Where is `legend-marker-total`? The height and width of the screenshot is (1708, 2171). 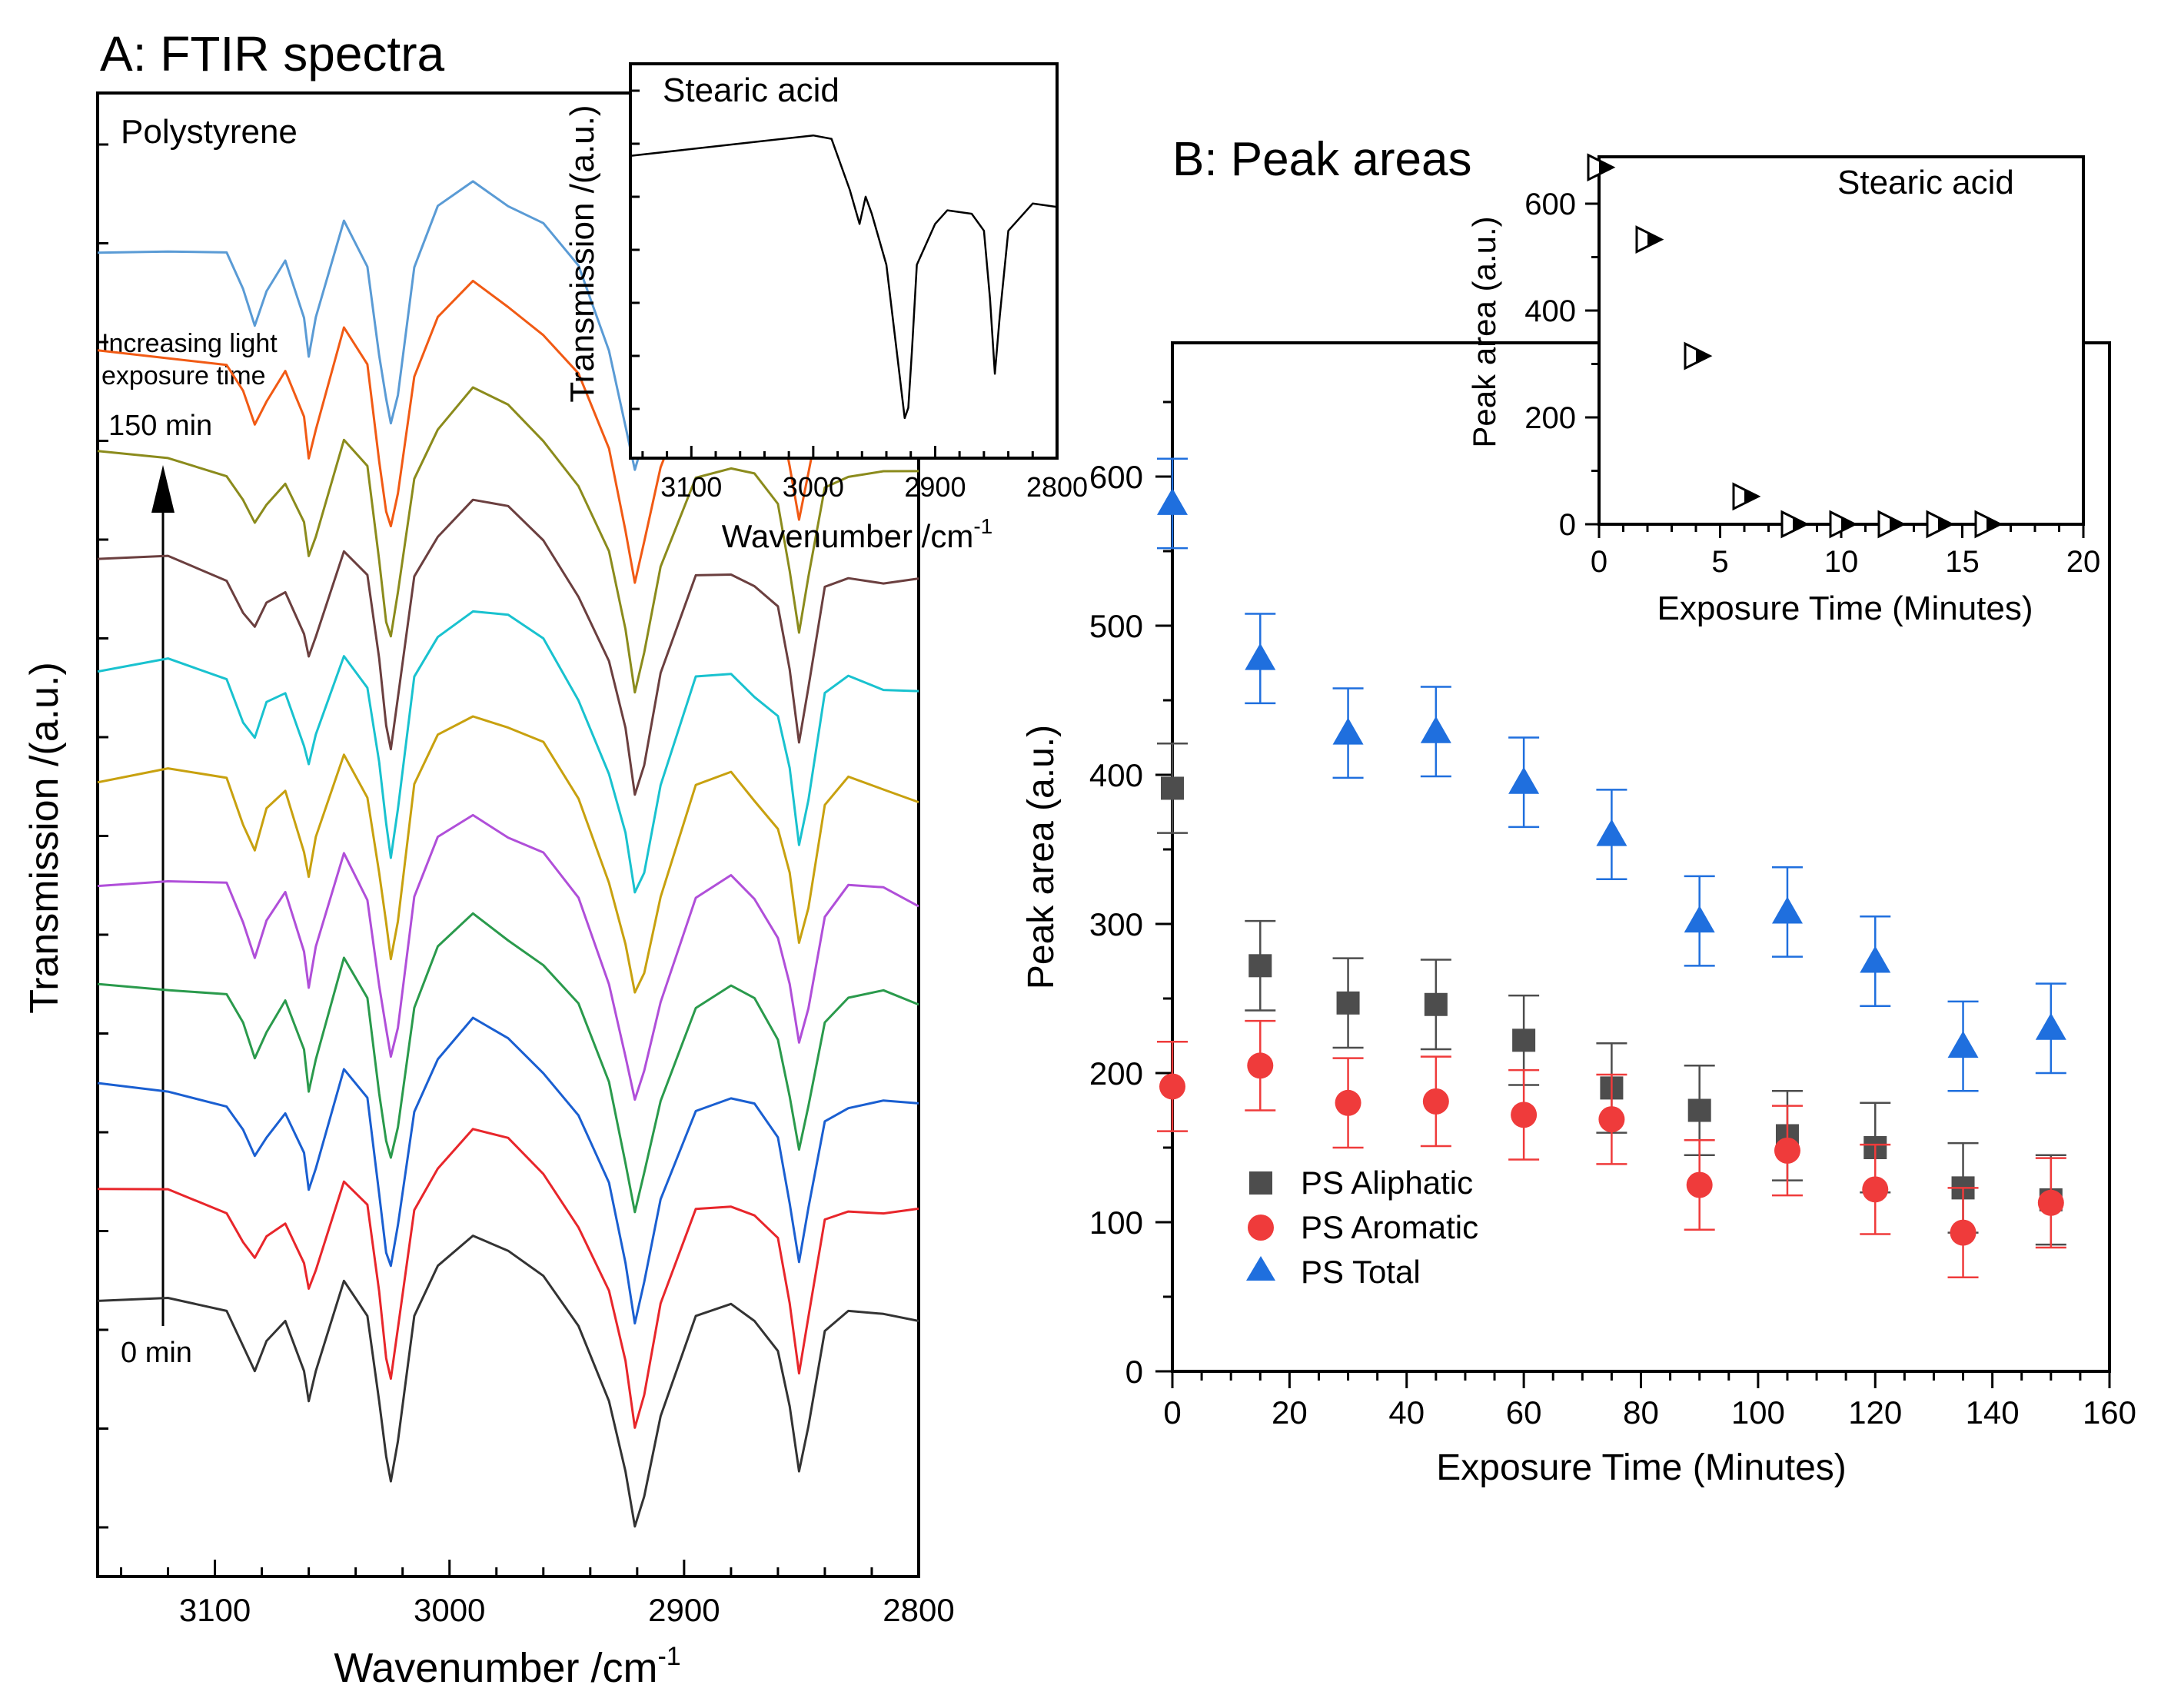
legend-marker-total is located at coordinates (1260, 1268).